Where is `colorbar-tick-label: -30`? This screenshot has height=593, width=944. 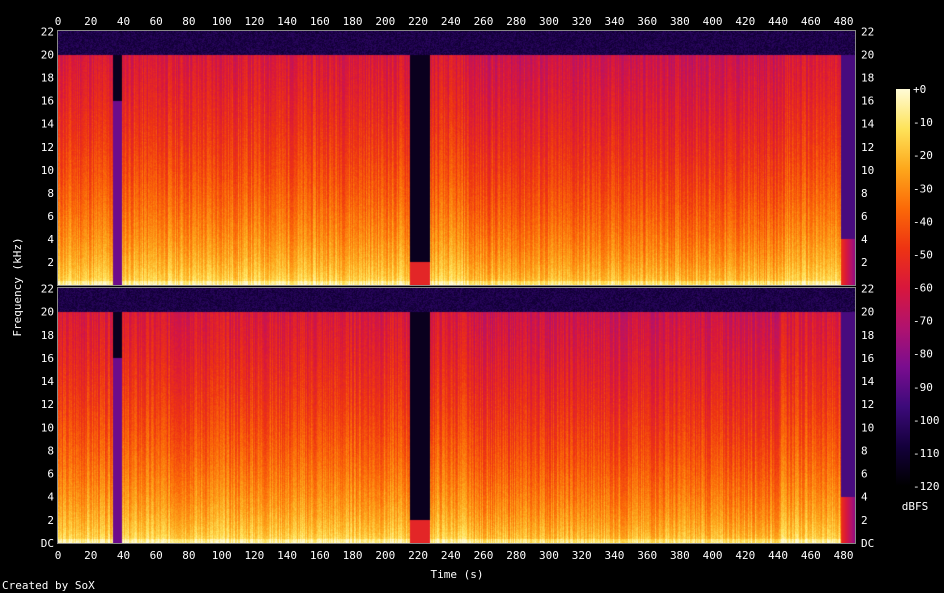 colorbar-tick-label: -30 is located at coordinates (923, 188).